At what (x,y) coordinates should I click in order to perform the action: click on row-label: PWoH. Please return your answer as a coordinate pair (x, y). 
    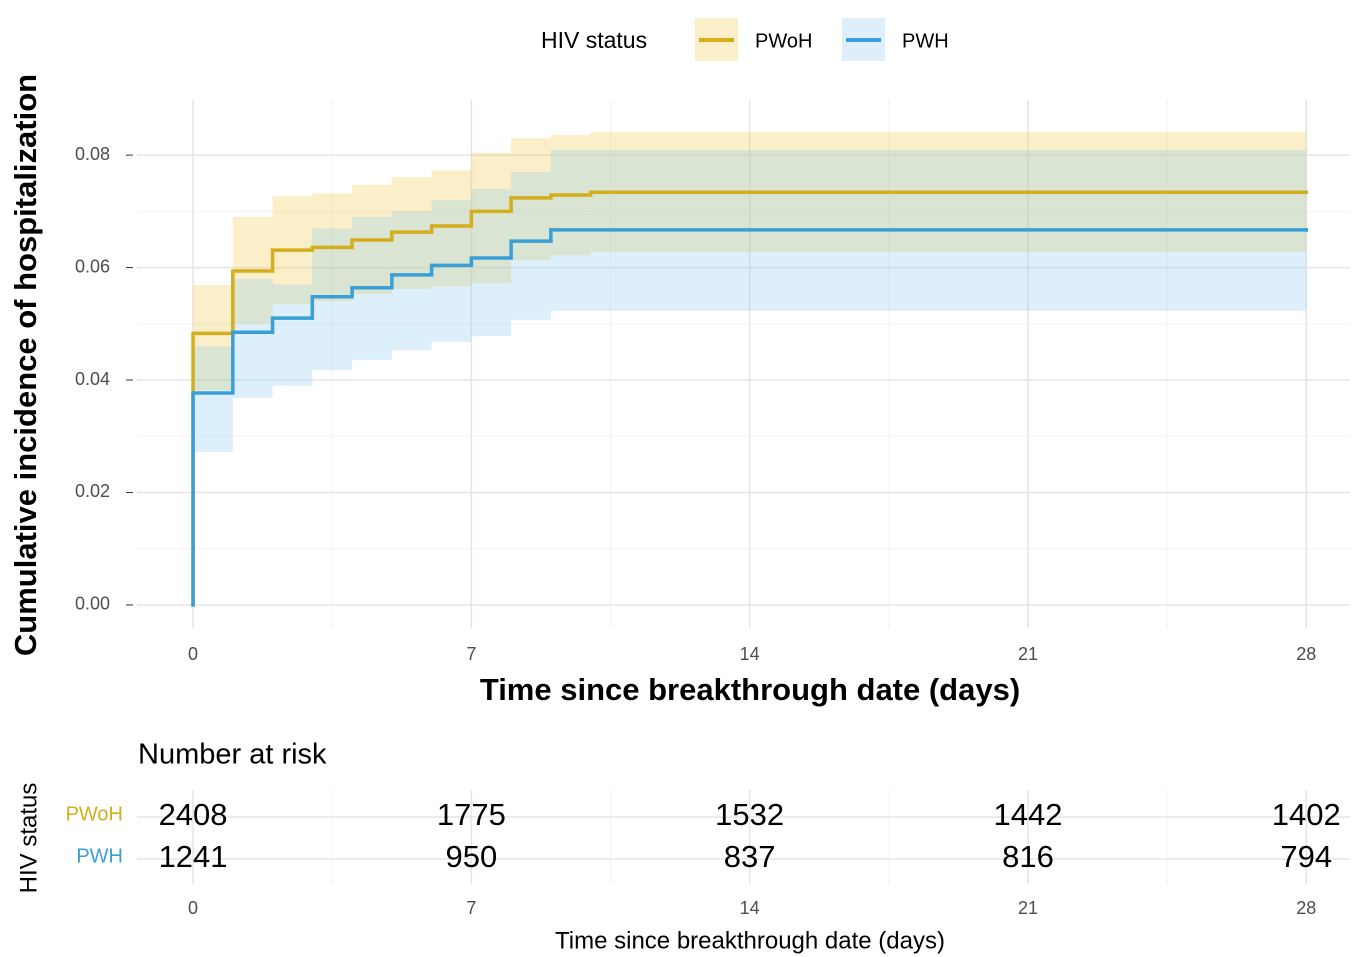
    Looking at the image, I should click on (94, 814).